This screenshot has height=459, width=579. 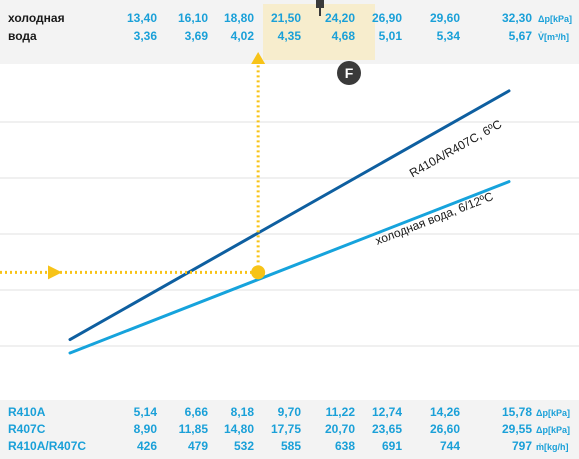 I want to click on top-row2-tick: 4,68, so click(x=344, y=36).